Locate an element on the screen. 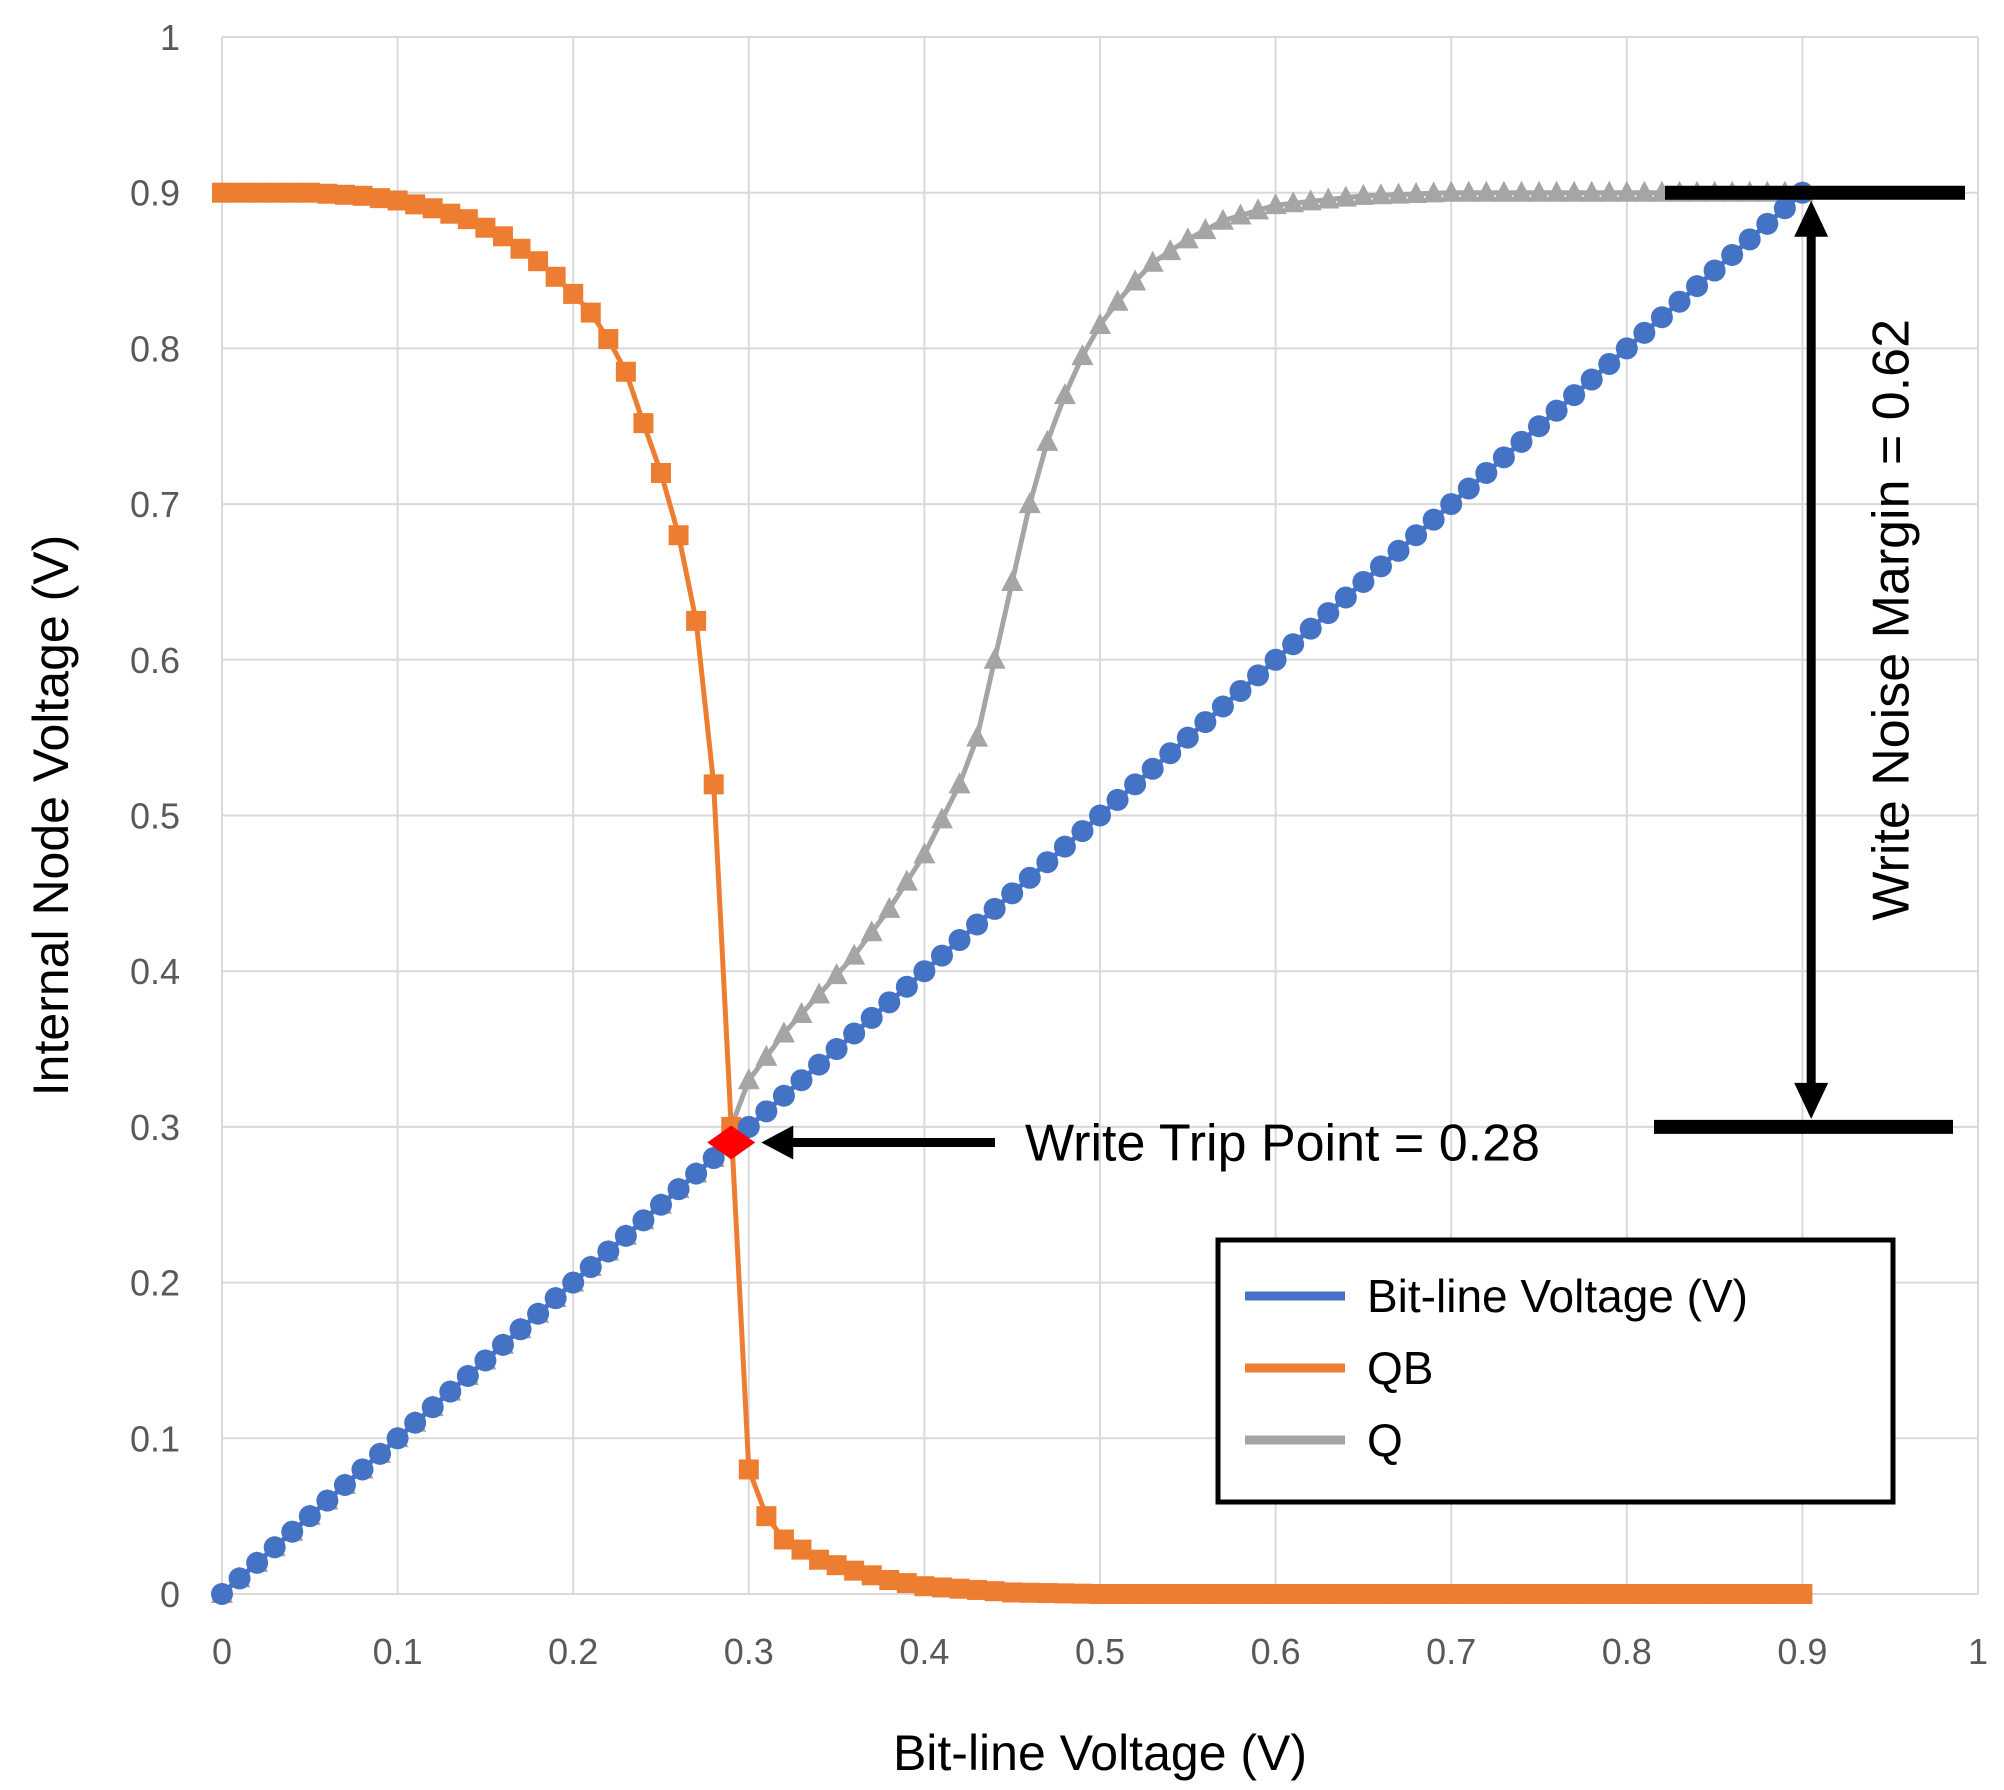 This screenshot has width=2004, height=1790. trip-point-marker is located at coordinates (731, 1142).